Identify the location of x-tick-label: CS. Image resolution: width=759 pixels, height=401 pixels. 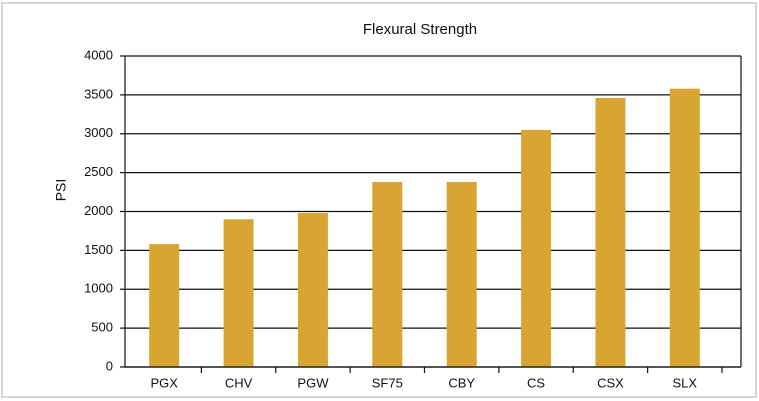
(536, 382).